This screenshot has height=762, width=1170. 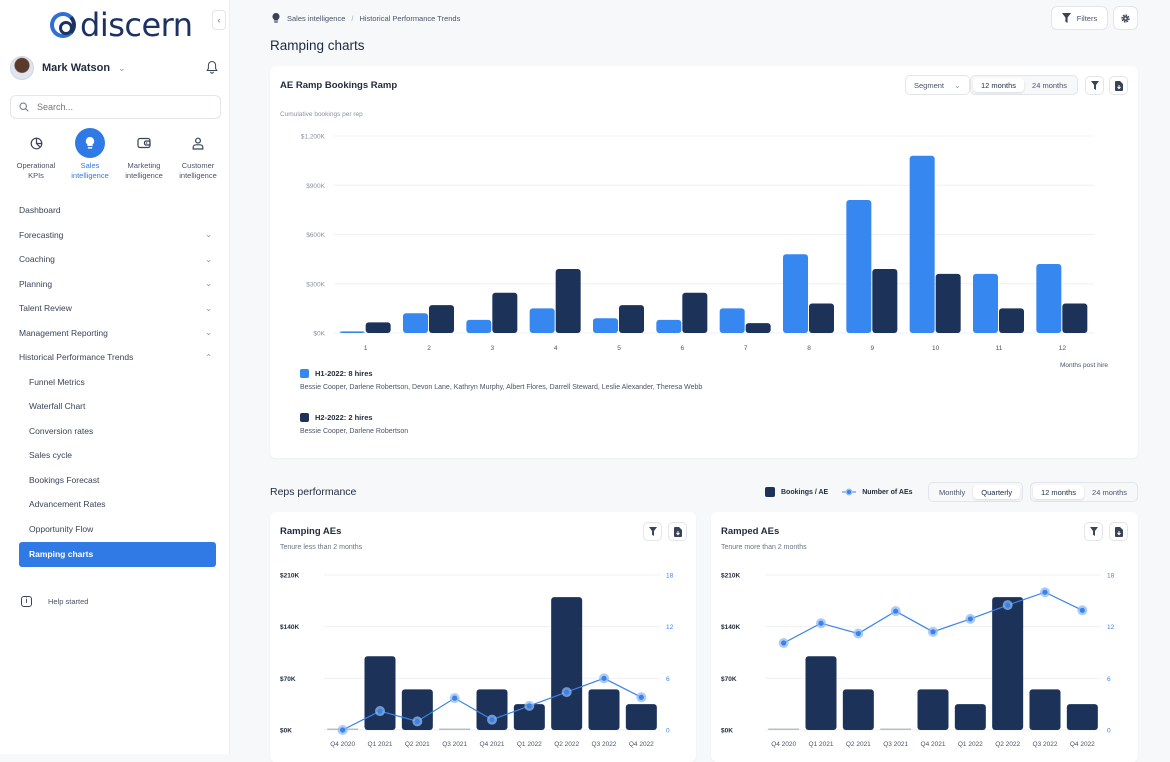 I want to click on sidebar-item-forecasting: Forecasting ⌄, so click(x=117, y=235).